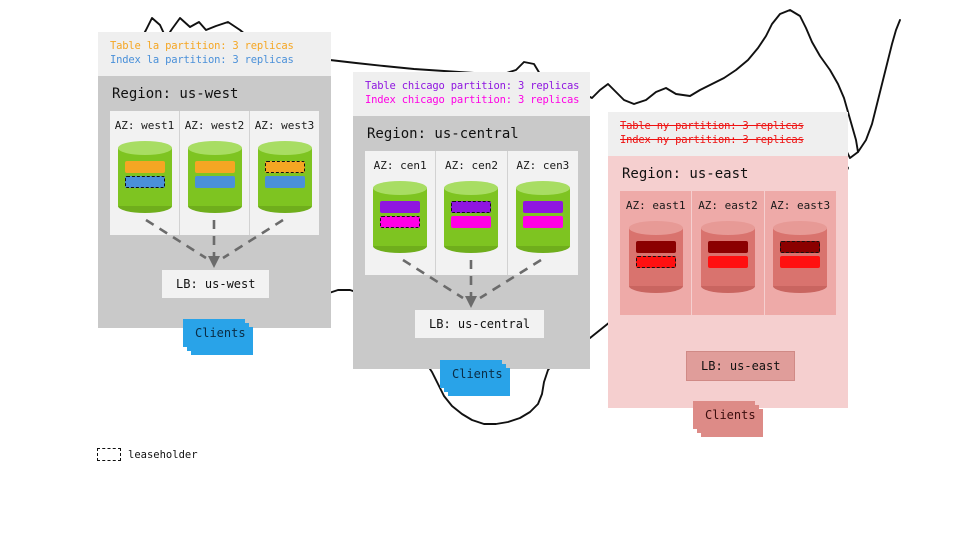 This screenshot has height=540, width=960. I want to click on az-east3: AZ: east3, so click(799, 252).